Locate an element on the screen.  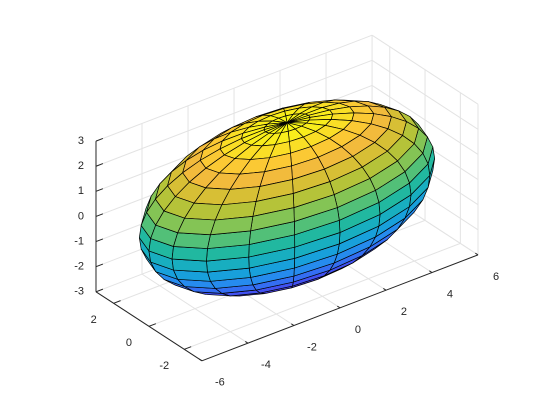
x-tick-label: 6 is located at coordinates (496, 277).